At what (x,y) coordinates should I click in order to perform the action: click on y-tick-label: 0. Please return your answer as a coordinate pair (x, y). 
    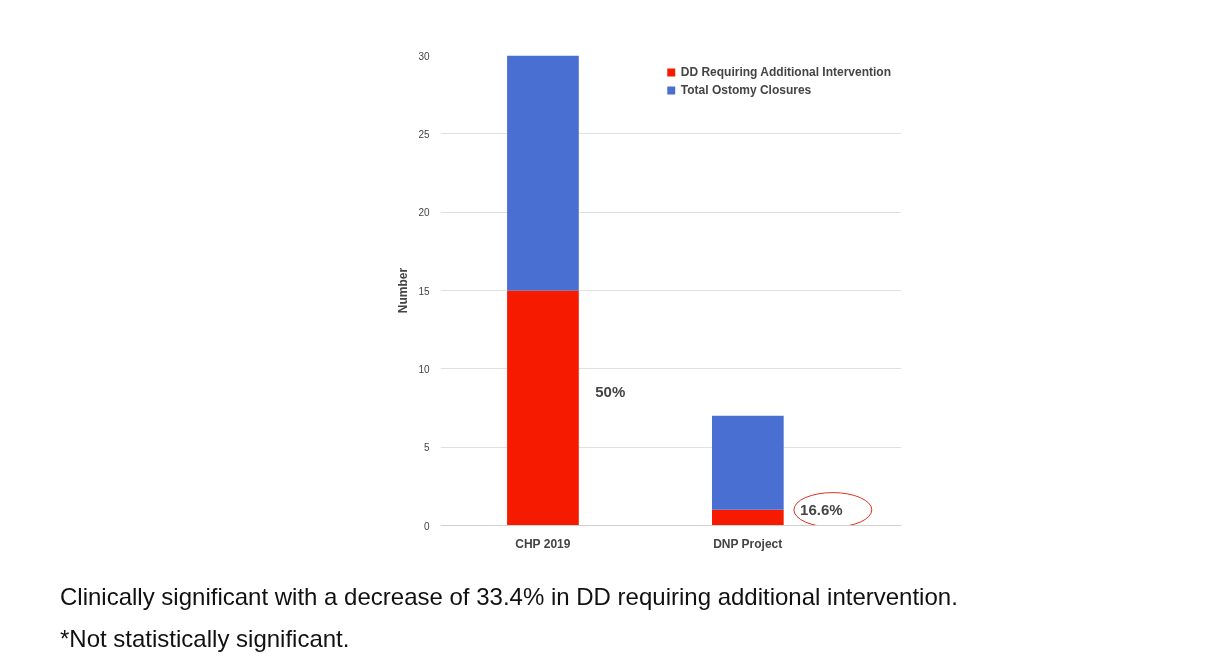
    Looking at the image, I should click on (426, 526).